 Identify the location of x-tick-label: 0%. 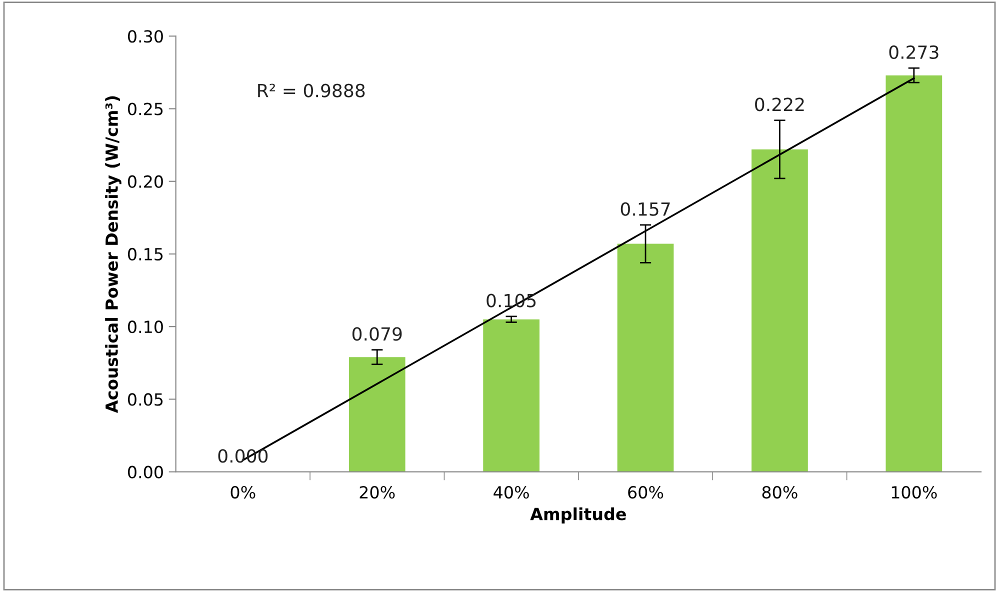
(243, 492).